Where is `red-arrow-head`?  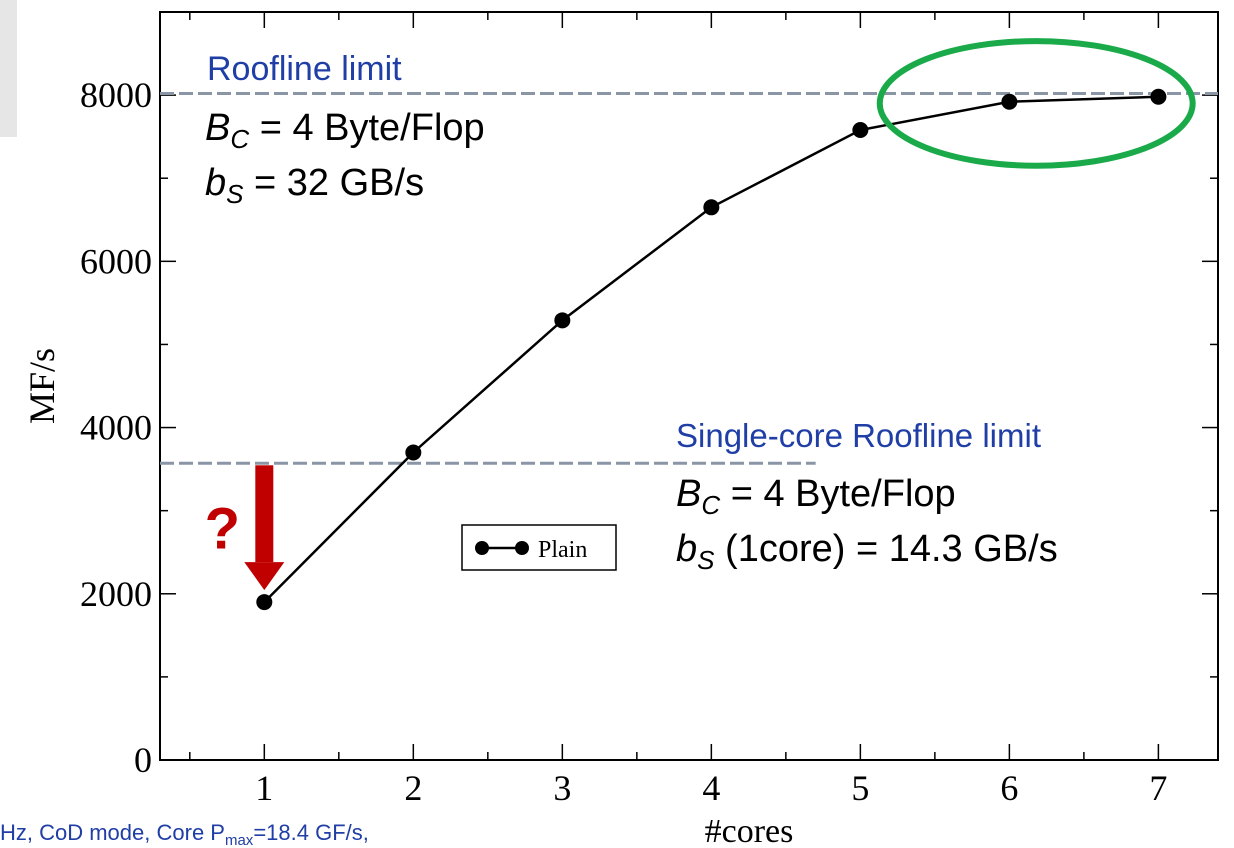
red-arrow-head is located at coordinates (264, 576).